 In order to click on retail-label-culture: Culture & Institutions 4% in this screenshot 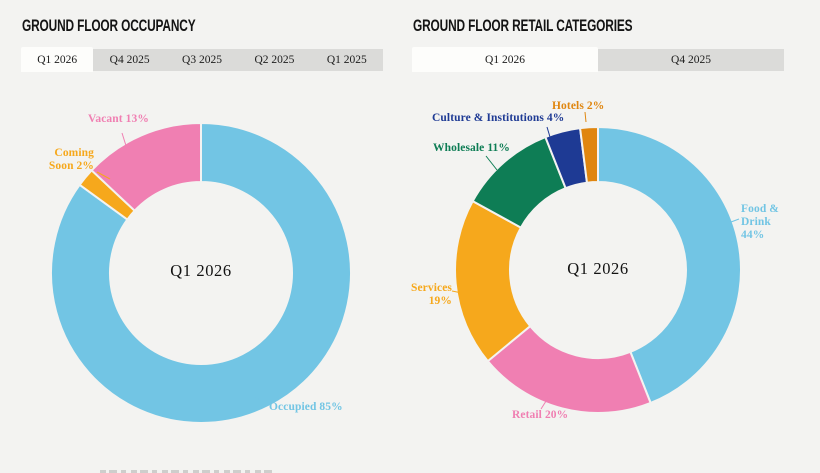, I will do `click(498, 118)`.